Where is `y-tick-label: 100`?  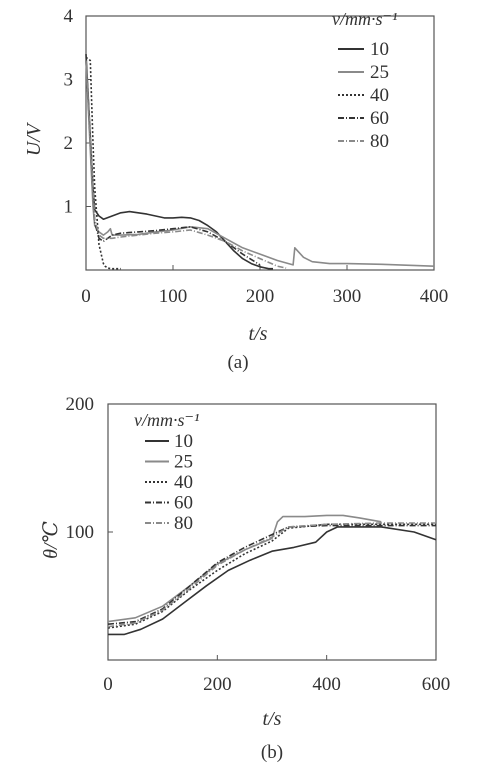
y-tick-label: 100 is located at coordinates (80, 532).